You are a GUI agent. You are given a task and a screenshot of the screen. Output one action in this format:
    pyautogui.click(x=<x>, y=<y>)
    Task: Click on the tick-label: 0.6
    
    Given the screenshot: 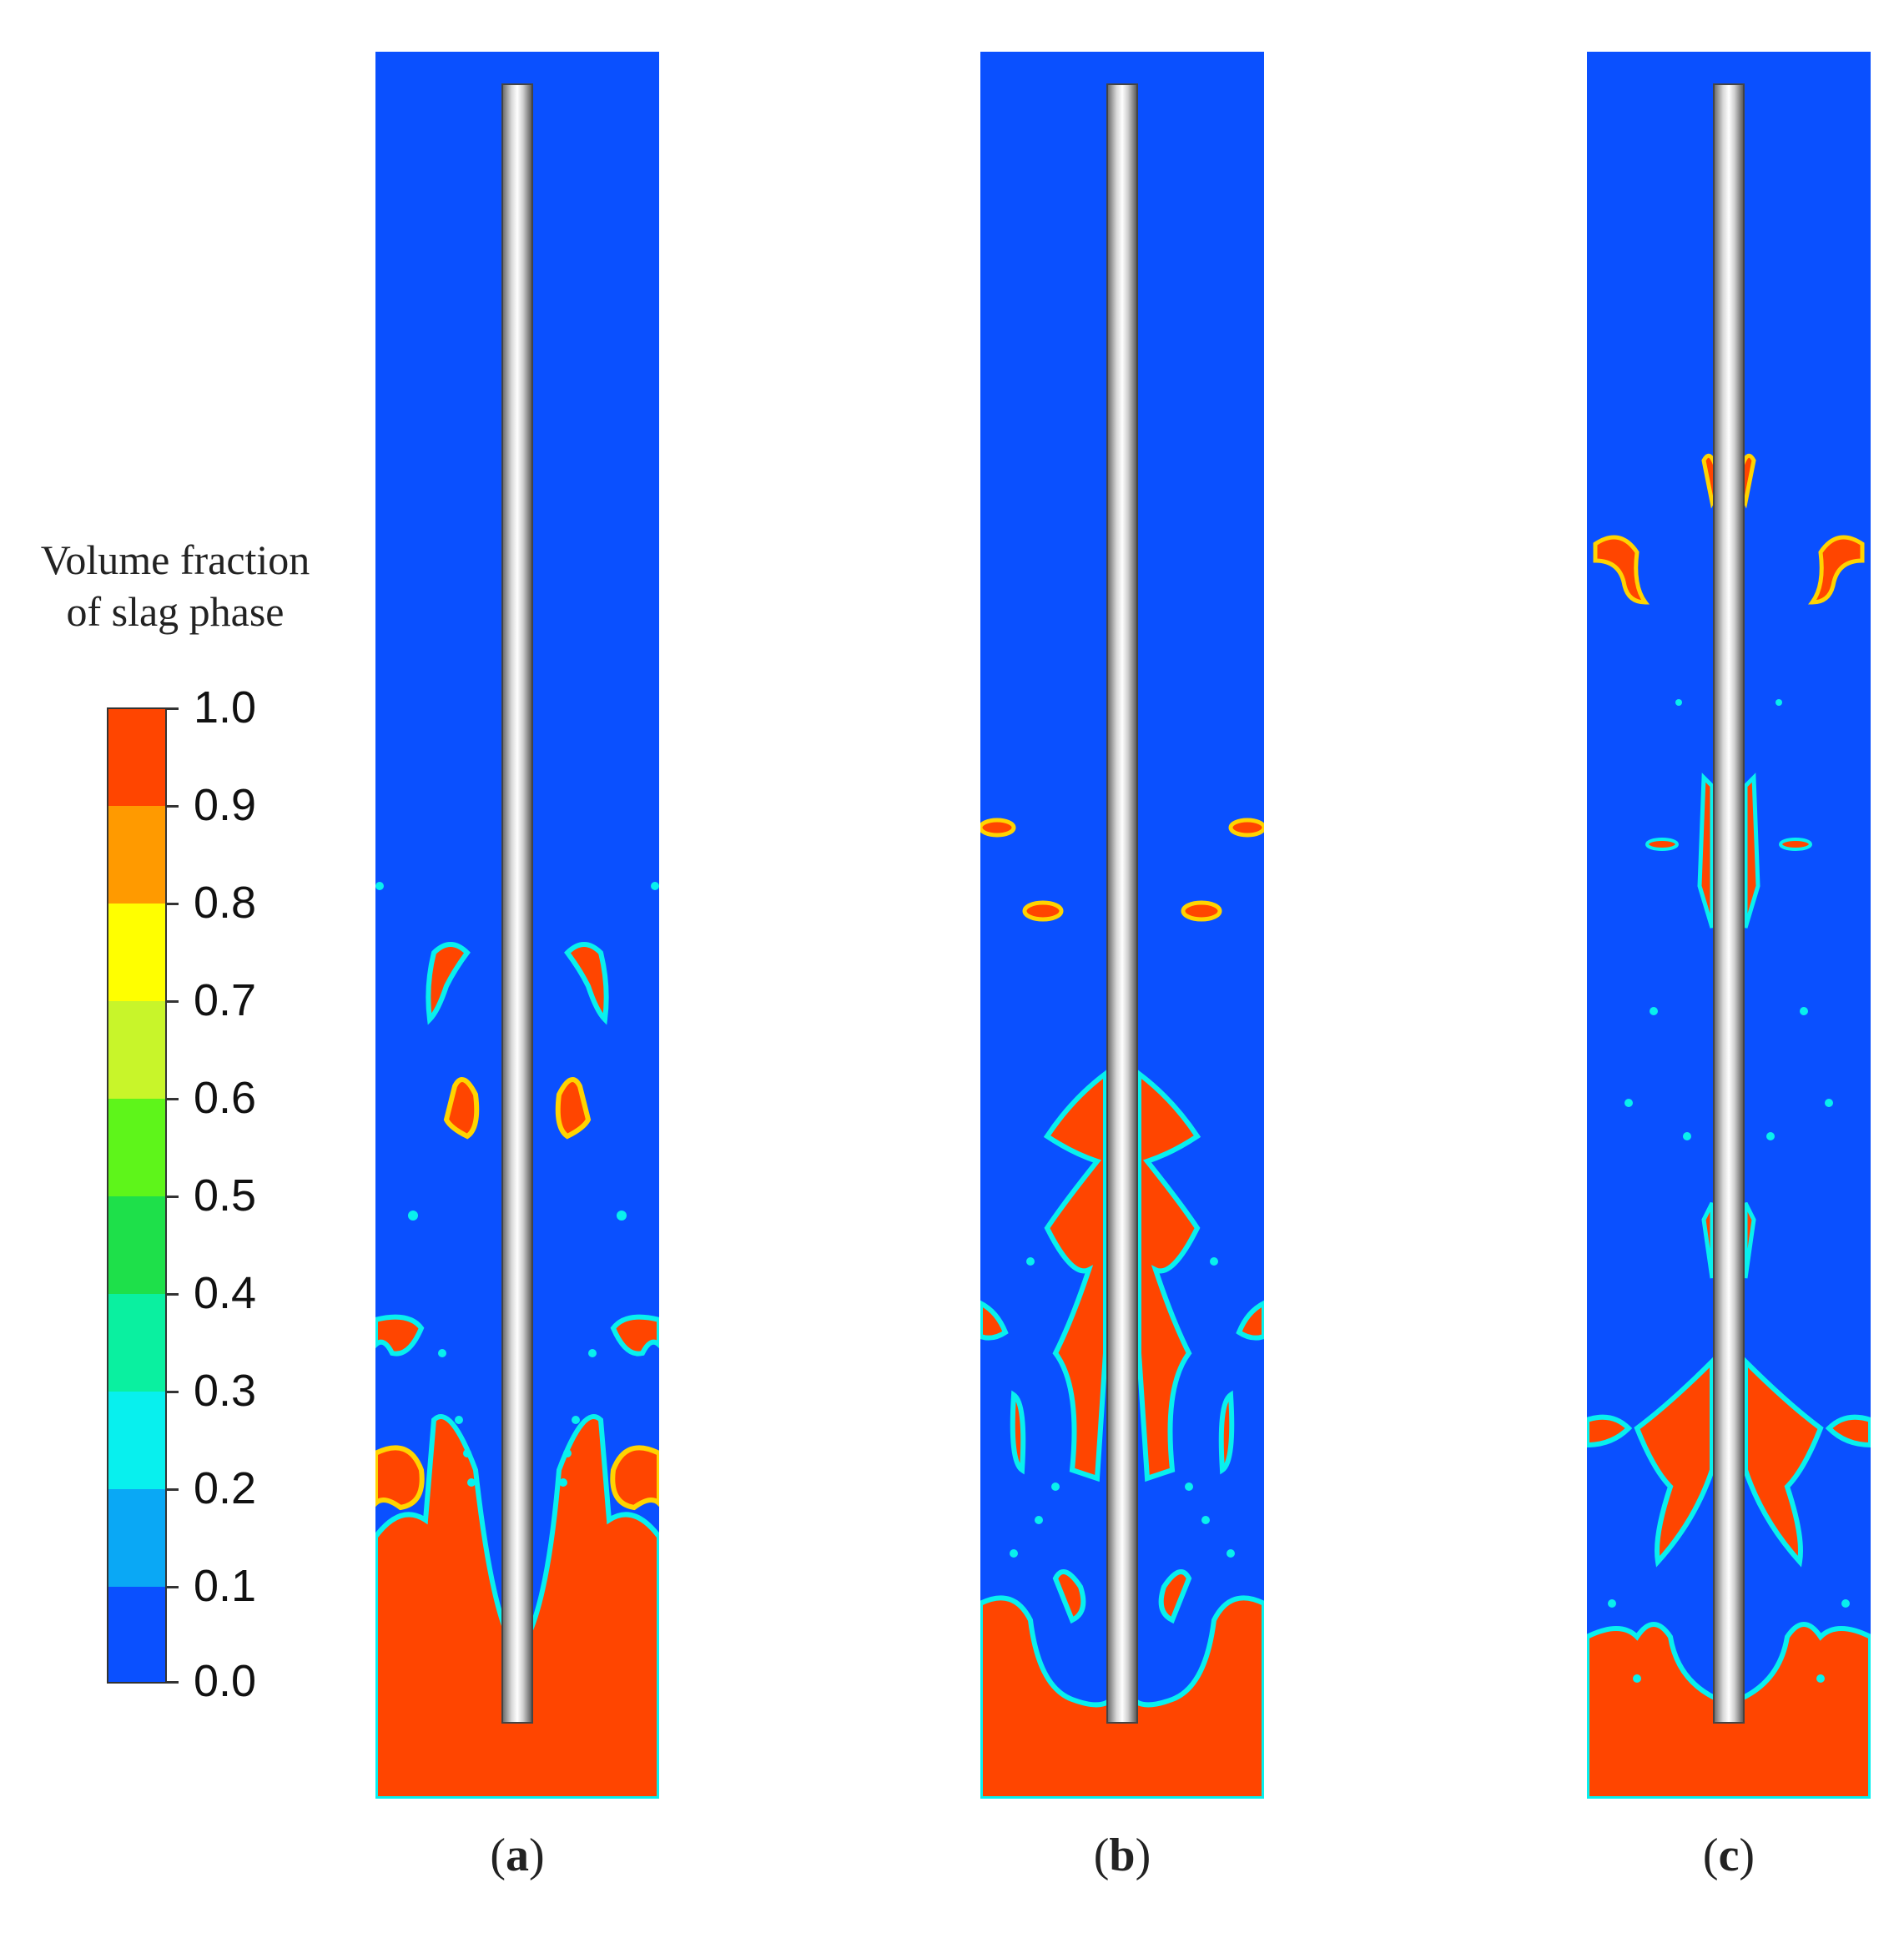 What is the action you would take?
    pyautogui.click(x=225, y=1098)
    